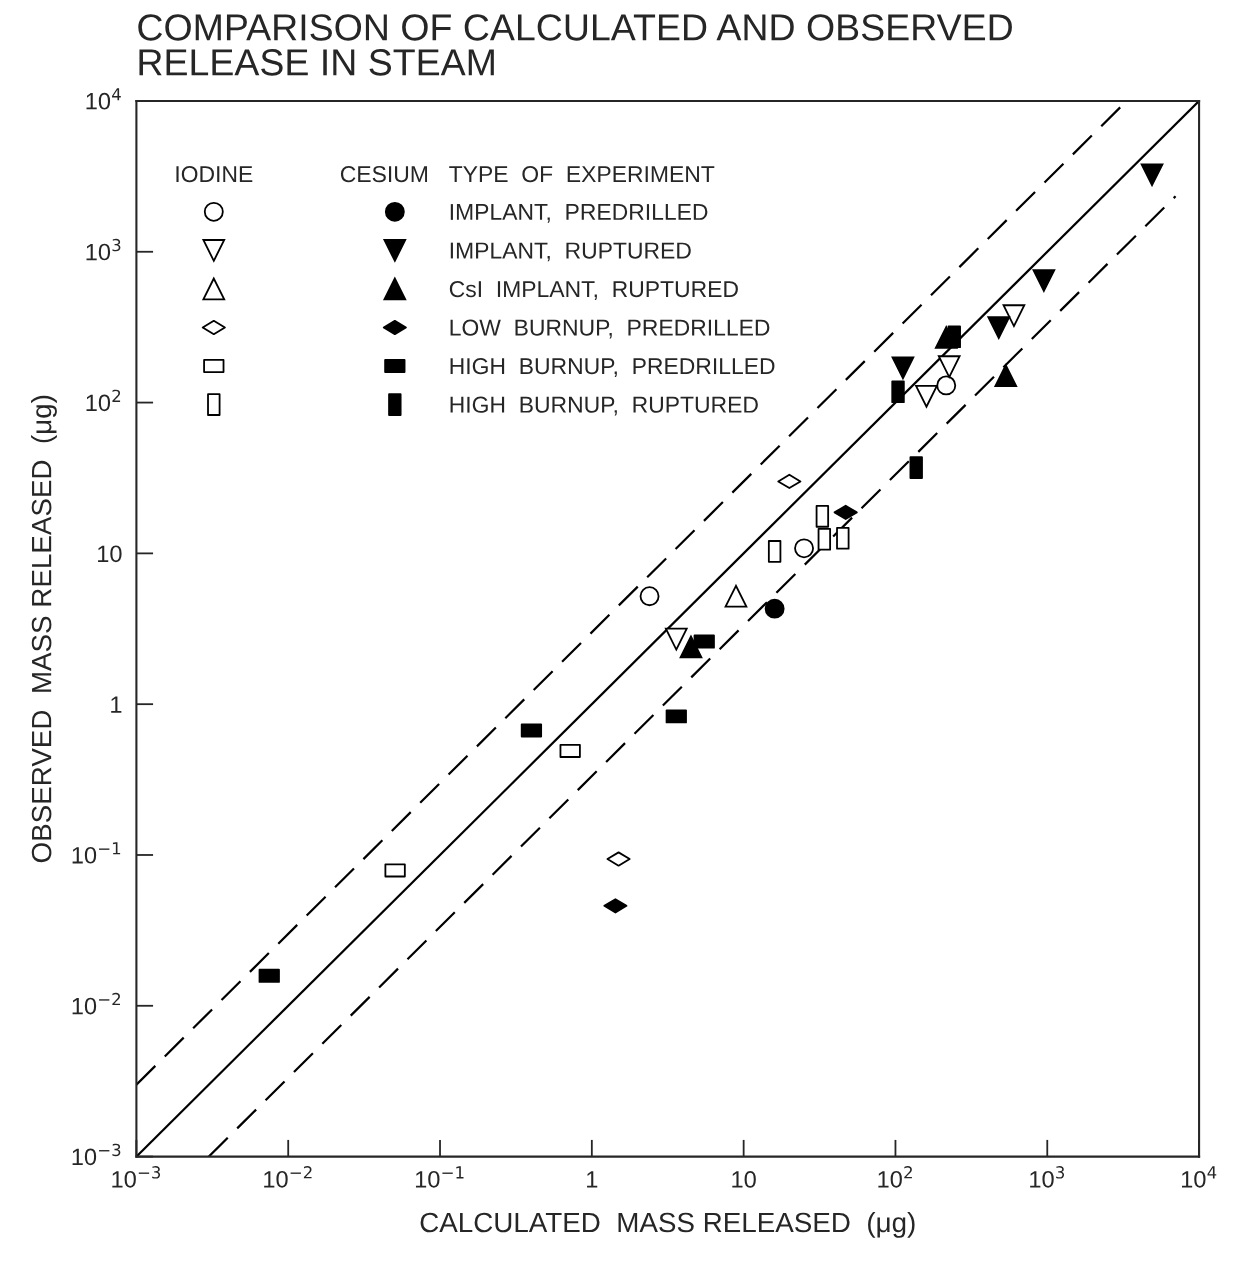 The height and width of the screenshot is (1278, 1240). Describe the element at coordinates (667, 1224) in the screenshot. I see `x-axis-title: CALCULATED MASS RELEASED (μg)` at that location.